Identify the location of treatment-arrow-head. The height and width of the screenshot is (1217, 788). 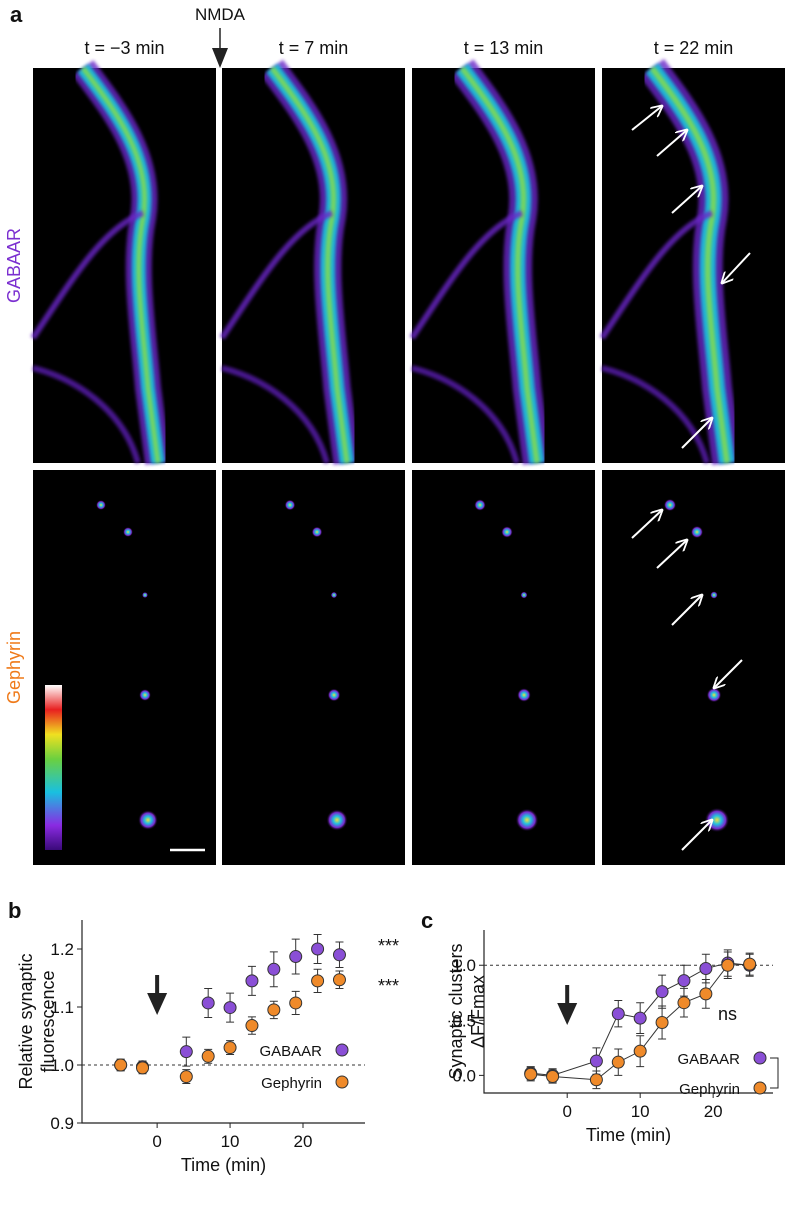
(220, 58).